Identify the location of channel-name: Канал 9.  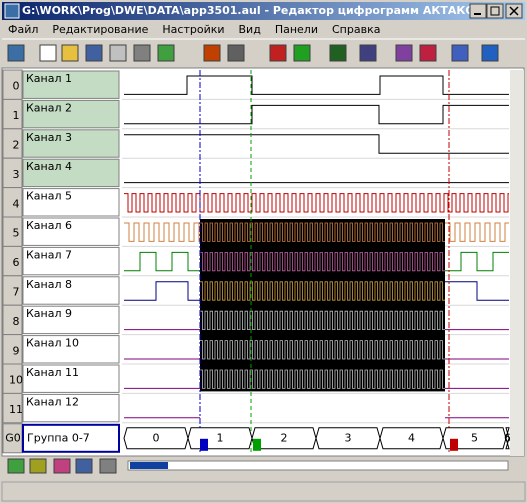
(49, 313).